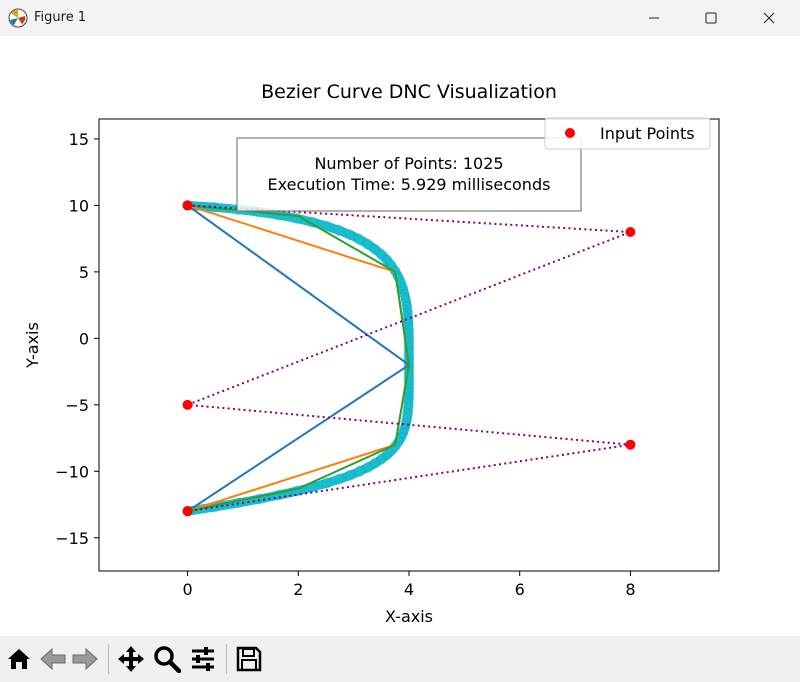 Image resolution: width=800 pixels, height=682 pixels. I want to click on back-button, so click(53, 659).